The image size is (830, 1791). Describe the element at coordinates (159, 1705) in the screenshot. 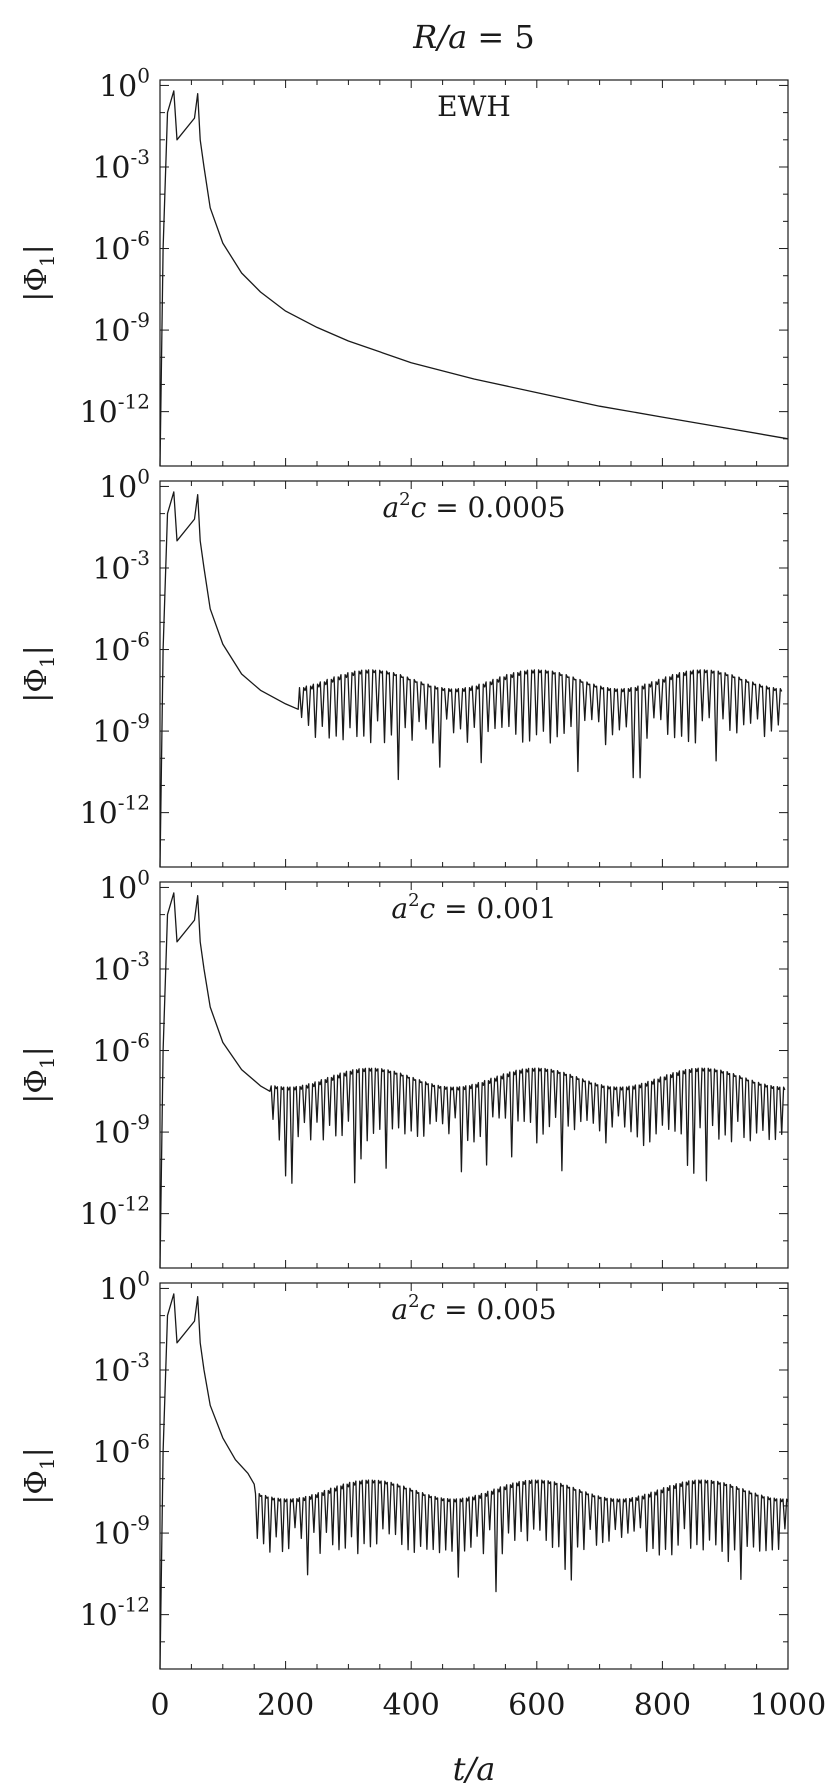

I see `x-tick-label: 0` at that location.